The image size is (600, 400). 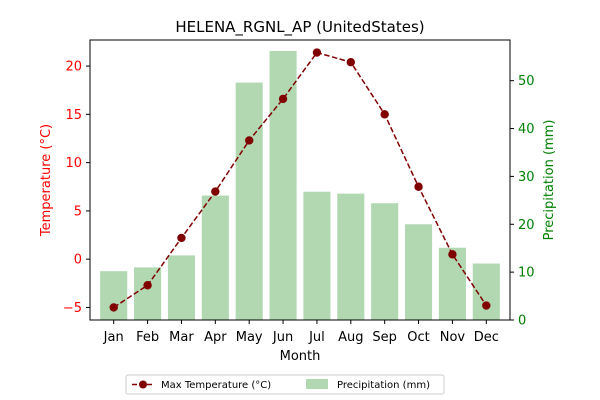 What do you see at coordinates (215, 337) in the screenshot?
I see `x-axis-tick-label: Apr` at bounding box center [215, 337].